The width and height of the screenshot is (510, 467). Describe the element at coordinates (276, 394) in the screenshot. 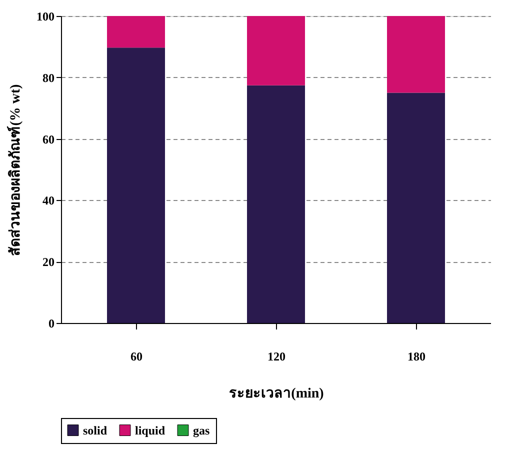

I see `x-axis-title: ระยะเวลา(min)` at that location.